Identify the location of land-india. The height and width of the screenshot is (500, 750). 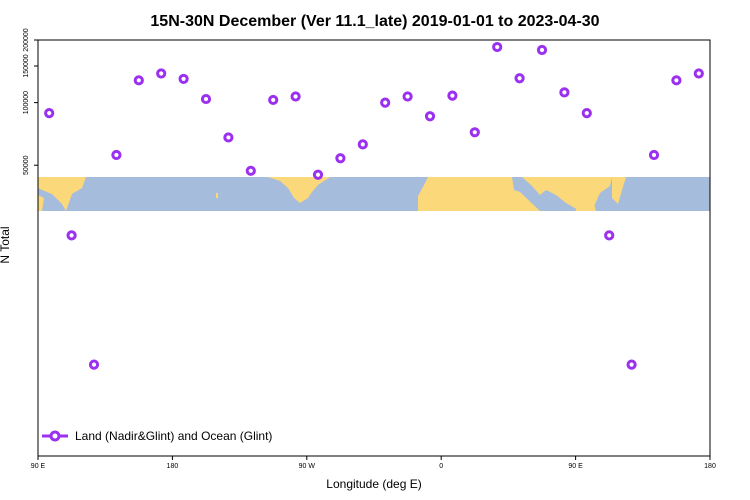
(62, 194).